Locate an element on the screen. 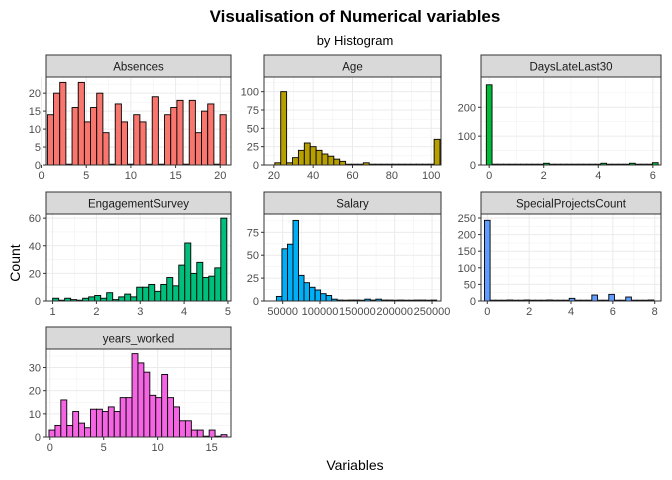 The height and width of the screenshot is (480, 672). y-tick-label: 50 is located at coordinates (253, 256).